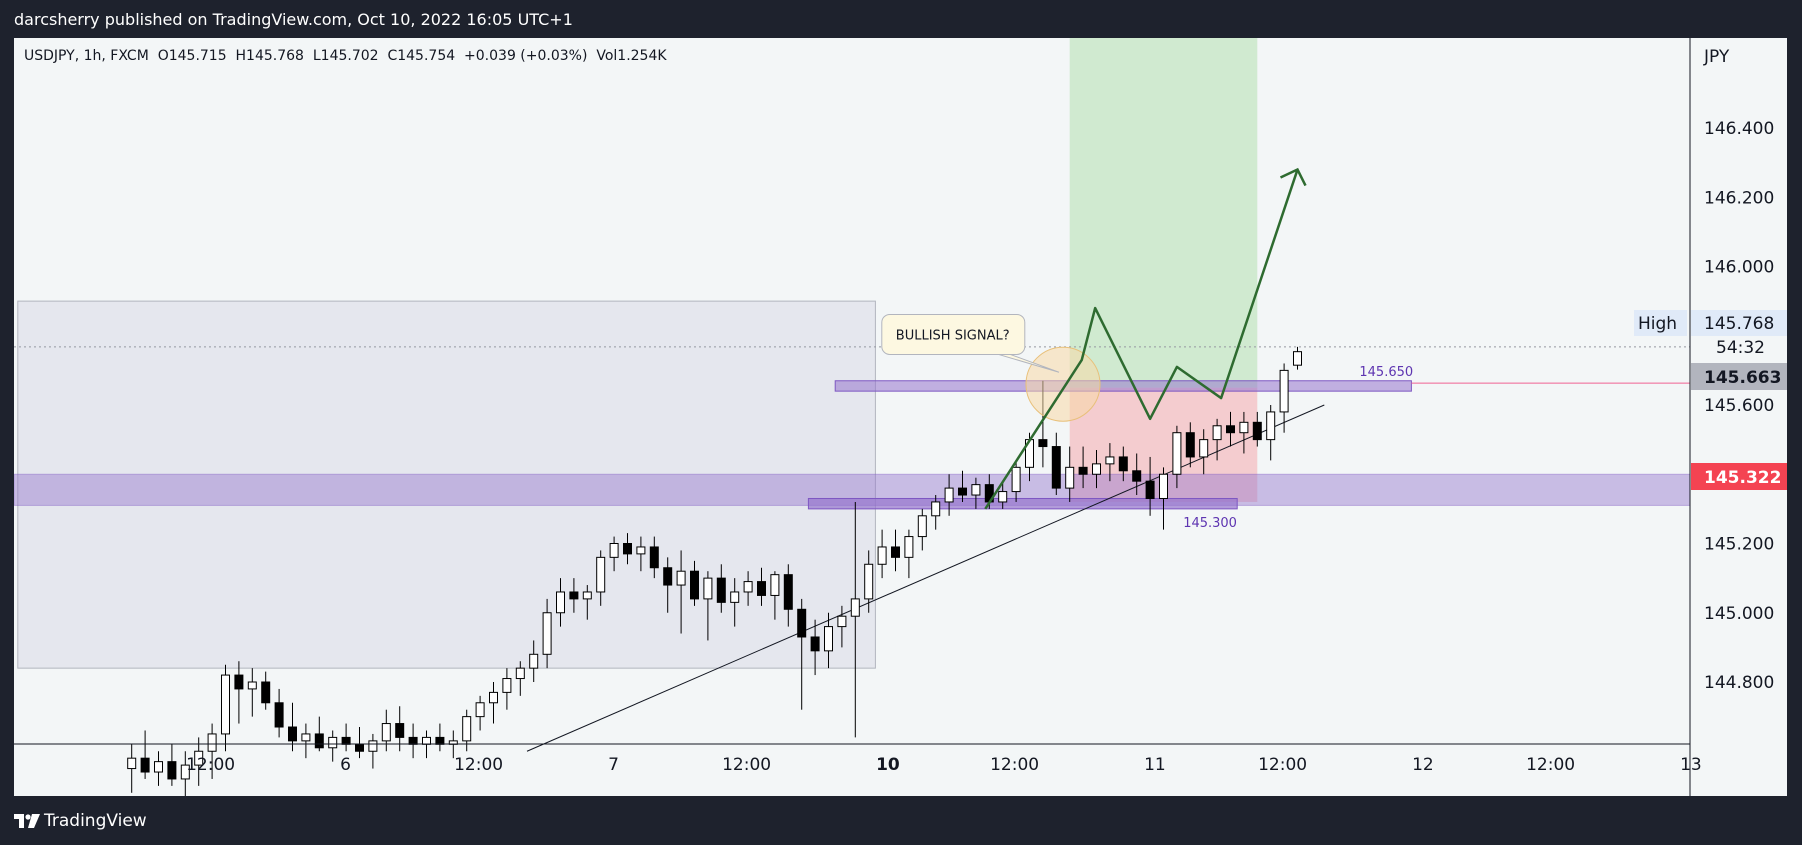  I want to click on callout-box, so click(953, 334).